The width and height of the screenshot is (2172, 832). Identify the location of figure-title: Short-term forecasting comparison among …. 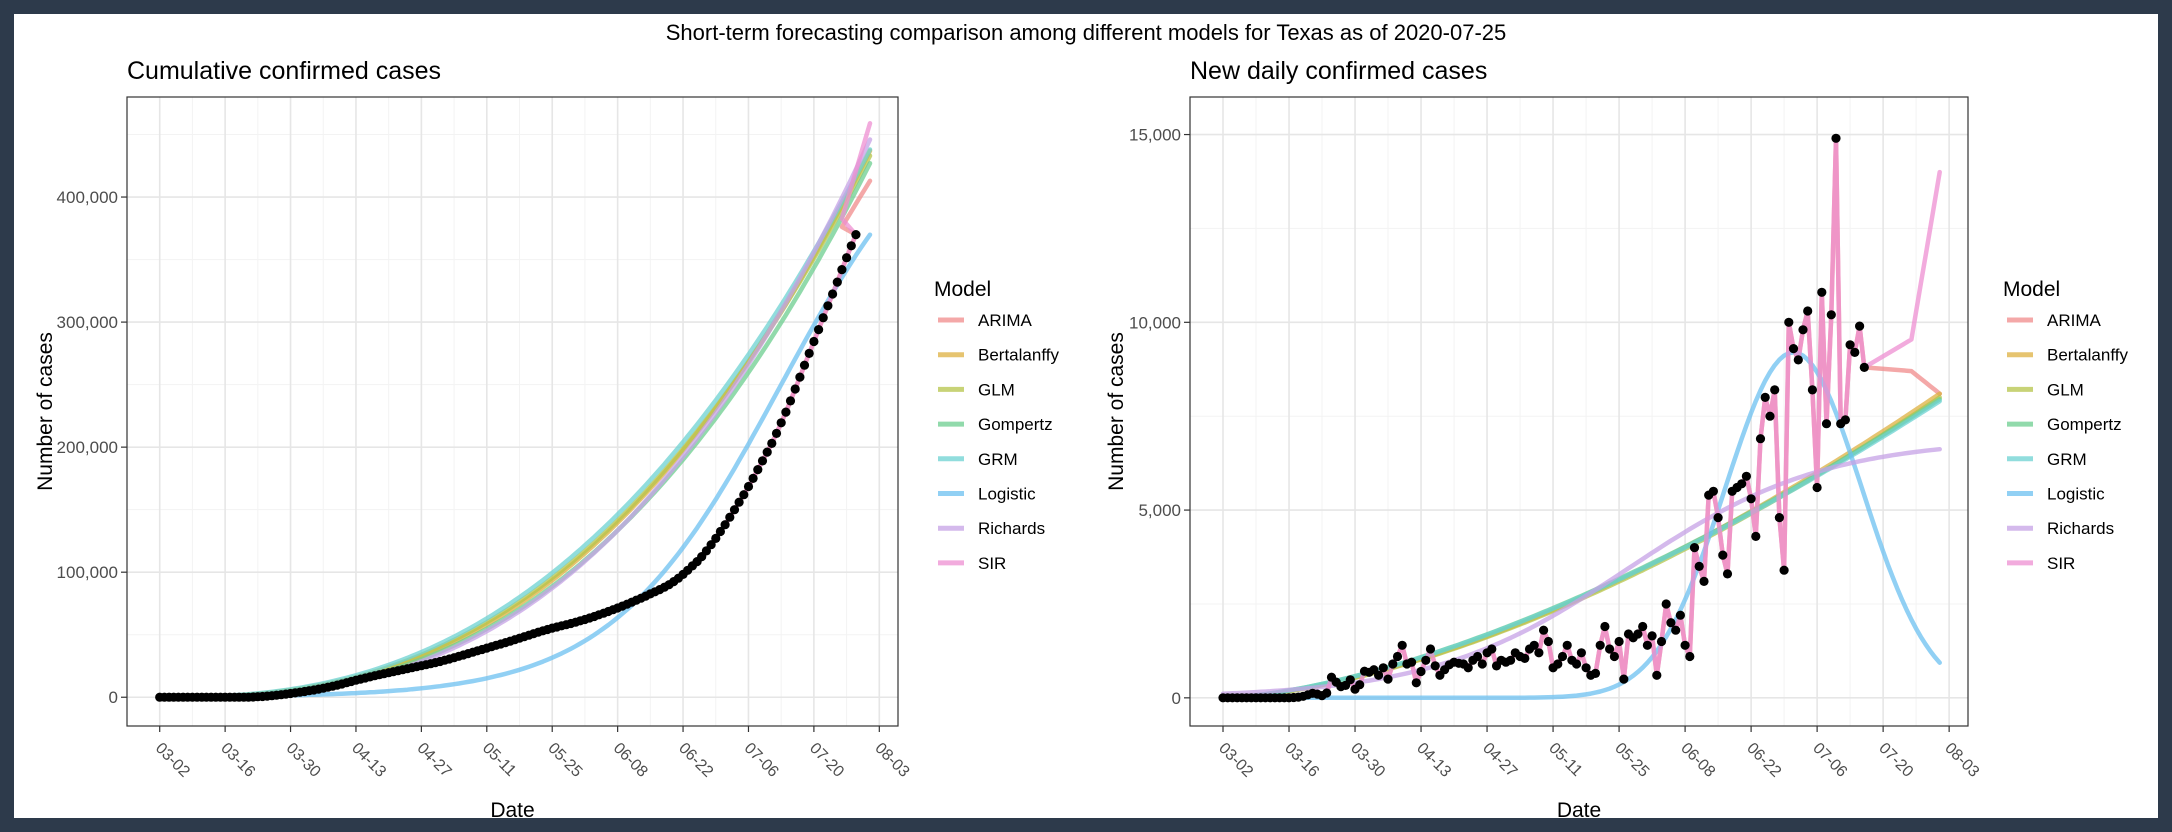
(1086, 32).